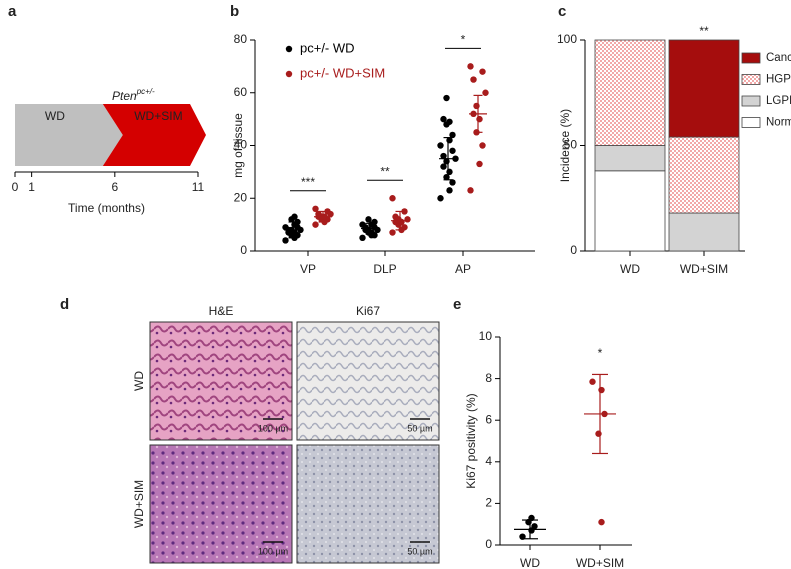 The height and width of the screenshot is (569, 791). Describe the element at coordinates (488, 378) in the screenshot. I see `y-tick-label: 8` at that location.